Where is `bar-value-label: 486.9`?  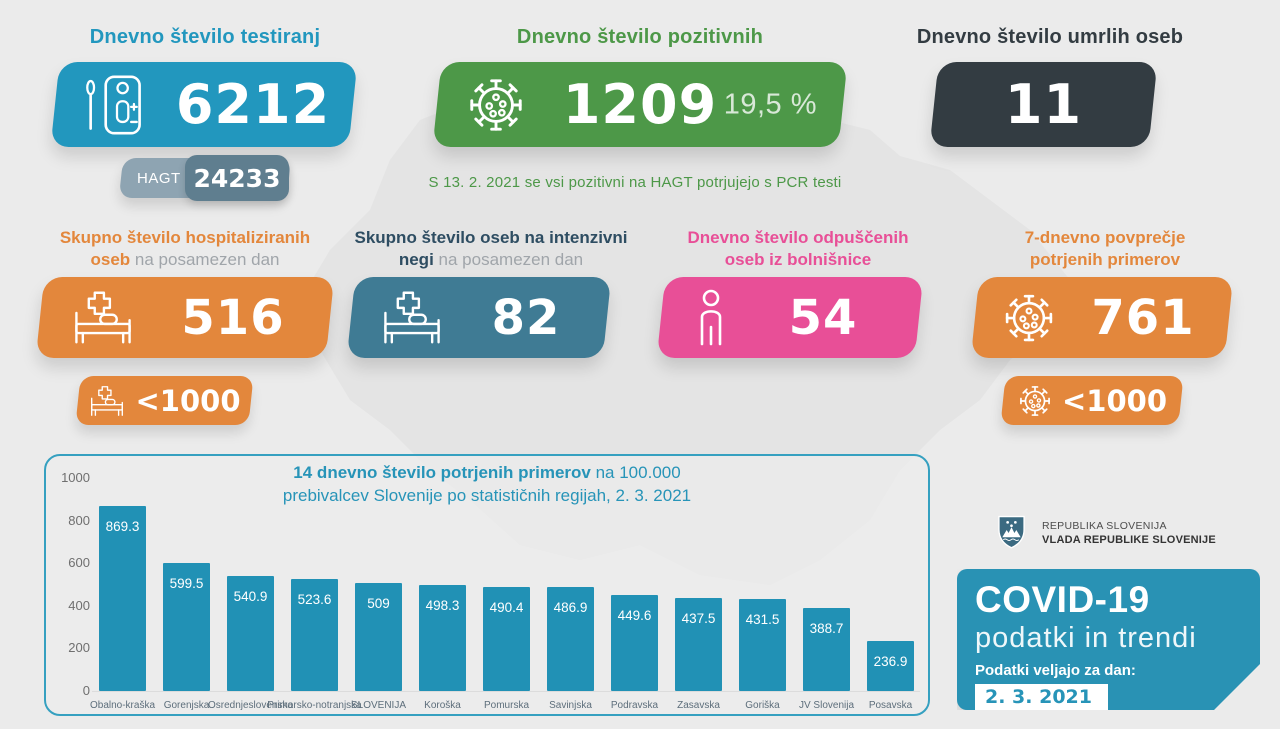
bar-value-label: 486.9 is located at coordinates (570, 608).